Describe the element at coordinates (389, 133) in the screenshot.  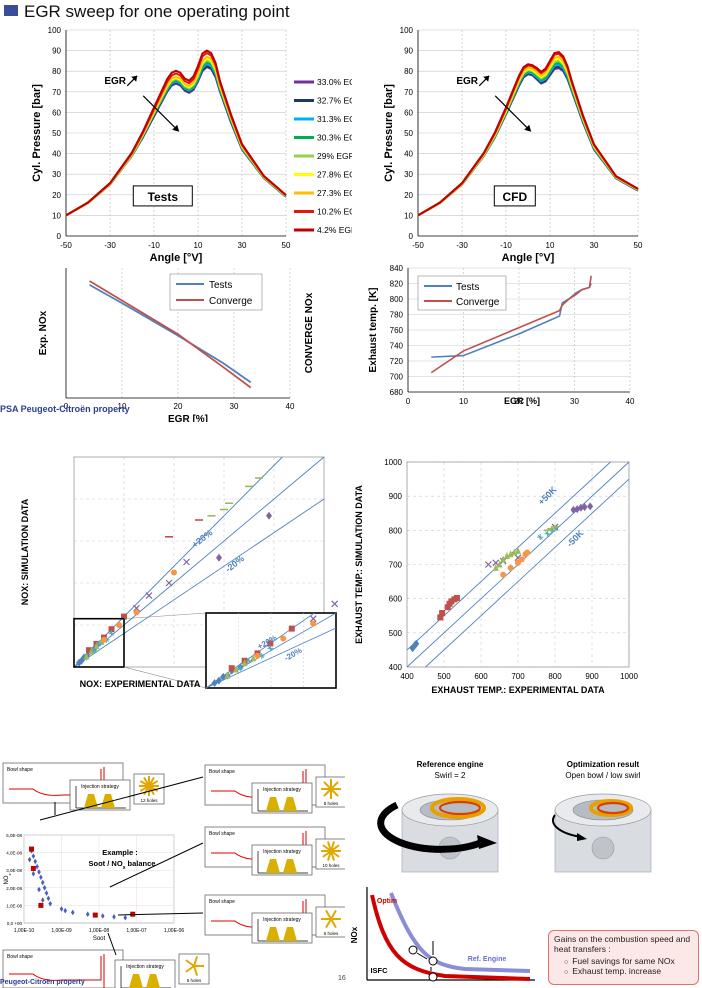
I see `y-axis-label: Cyl. Pressure [bar]` at that location.